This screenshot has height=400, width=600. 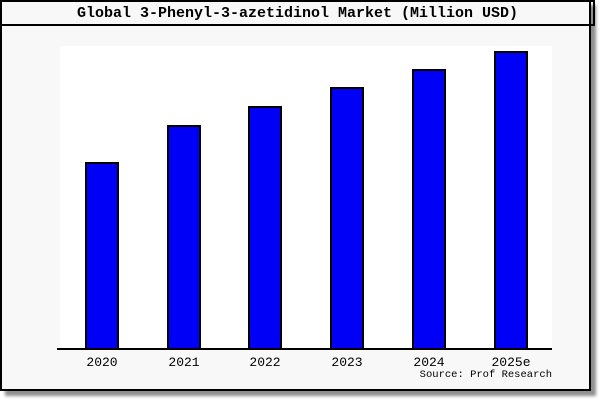 What do you see at coordinates (304, 349) in the screenshot?
I see `x-axis-line` at bounding box center [304, 349].